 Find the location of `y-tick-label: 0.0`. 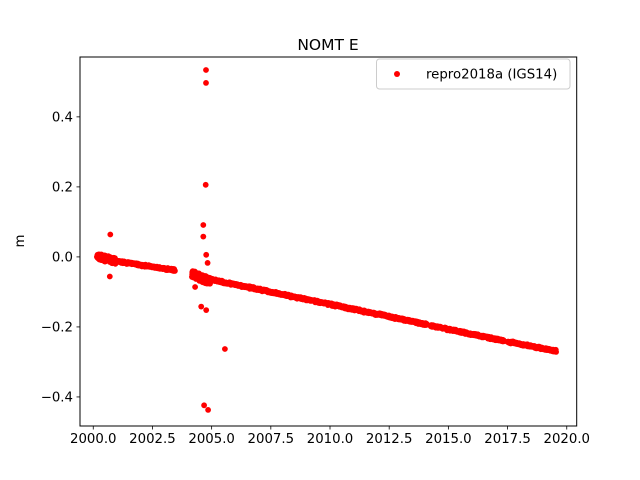

y-tick-label: 0.0 is located at coordinates (62, 257).